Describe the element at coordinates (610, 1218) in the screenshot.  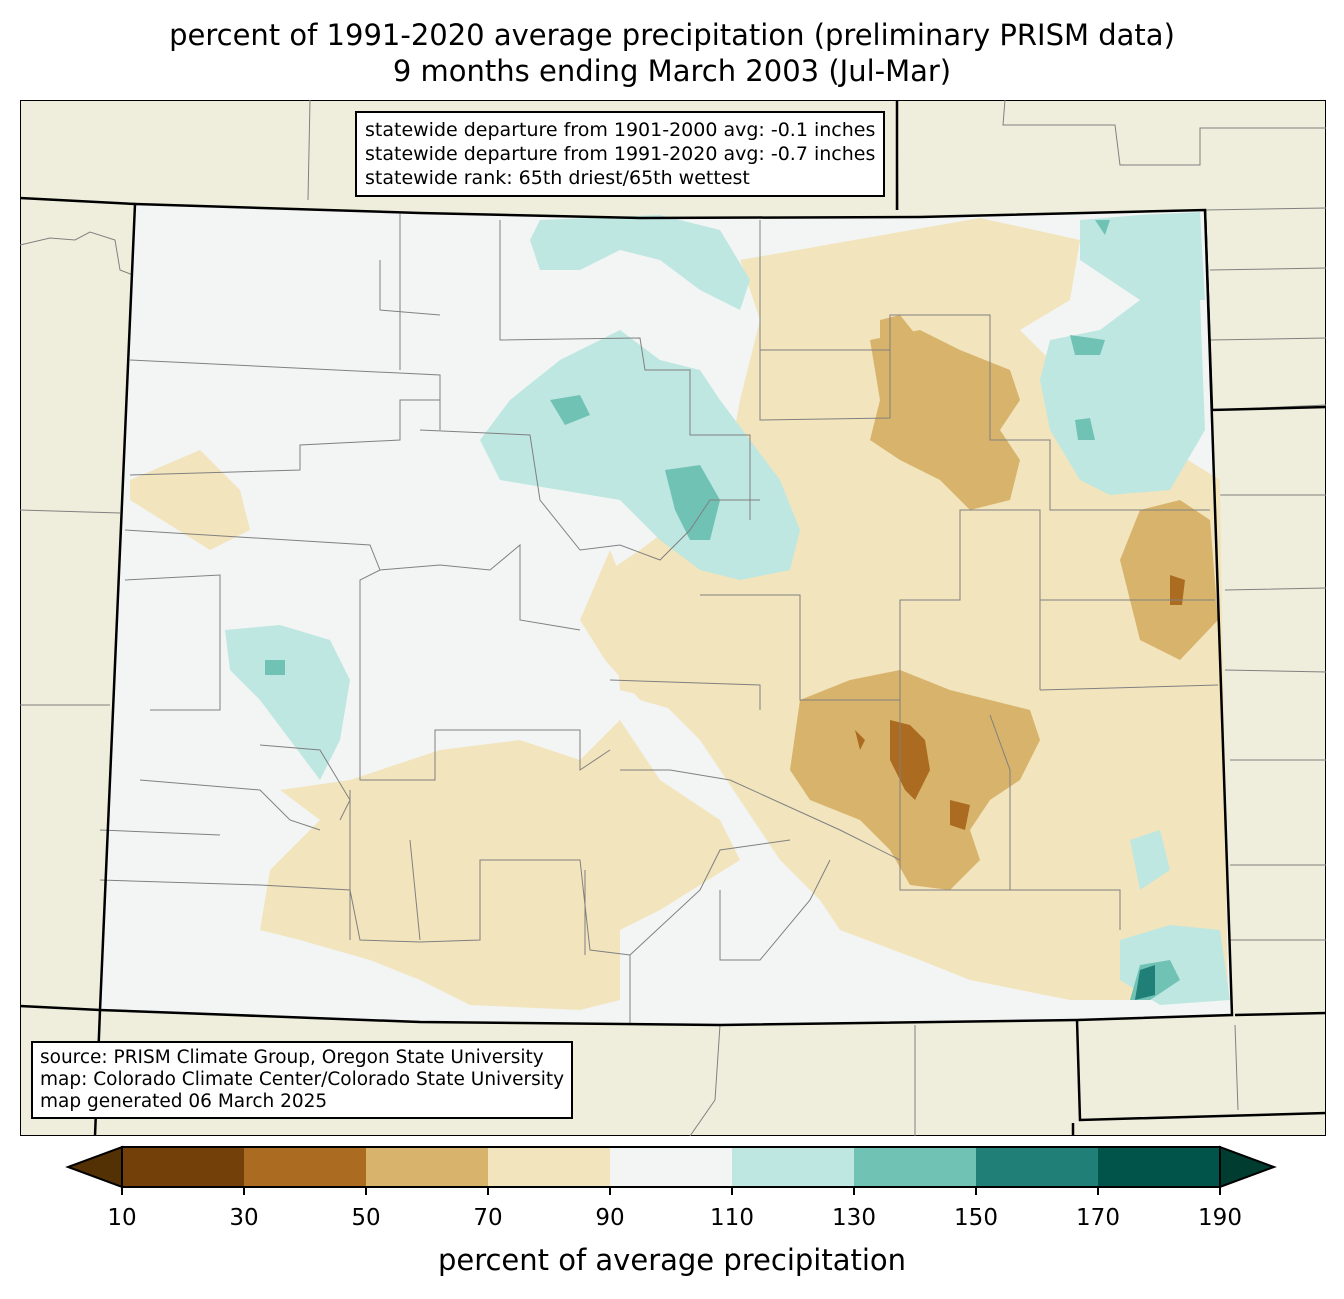
I see `colorbar-tick-label: 90` at that location.